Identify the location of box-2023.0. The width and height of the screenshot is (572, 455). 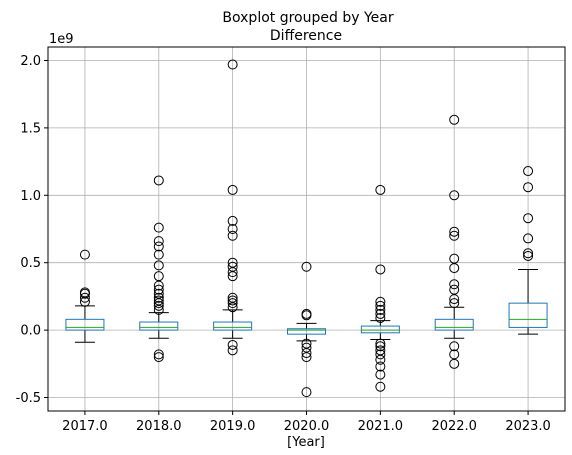
(528, 315).